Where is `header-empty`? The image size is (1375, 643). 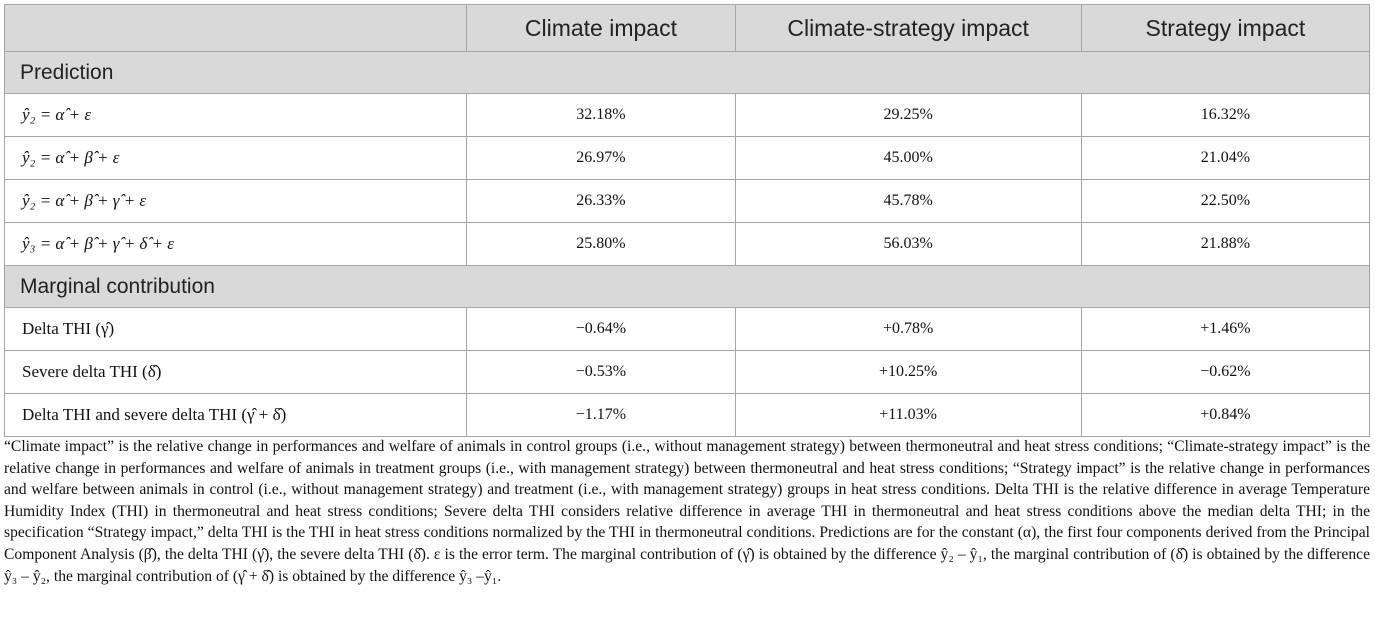 header-empty is located at coordinates (235, 28).